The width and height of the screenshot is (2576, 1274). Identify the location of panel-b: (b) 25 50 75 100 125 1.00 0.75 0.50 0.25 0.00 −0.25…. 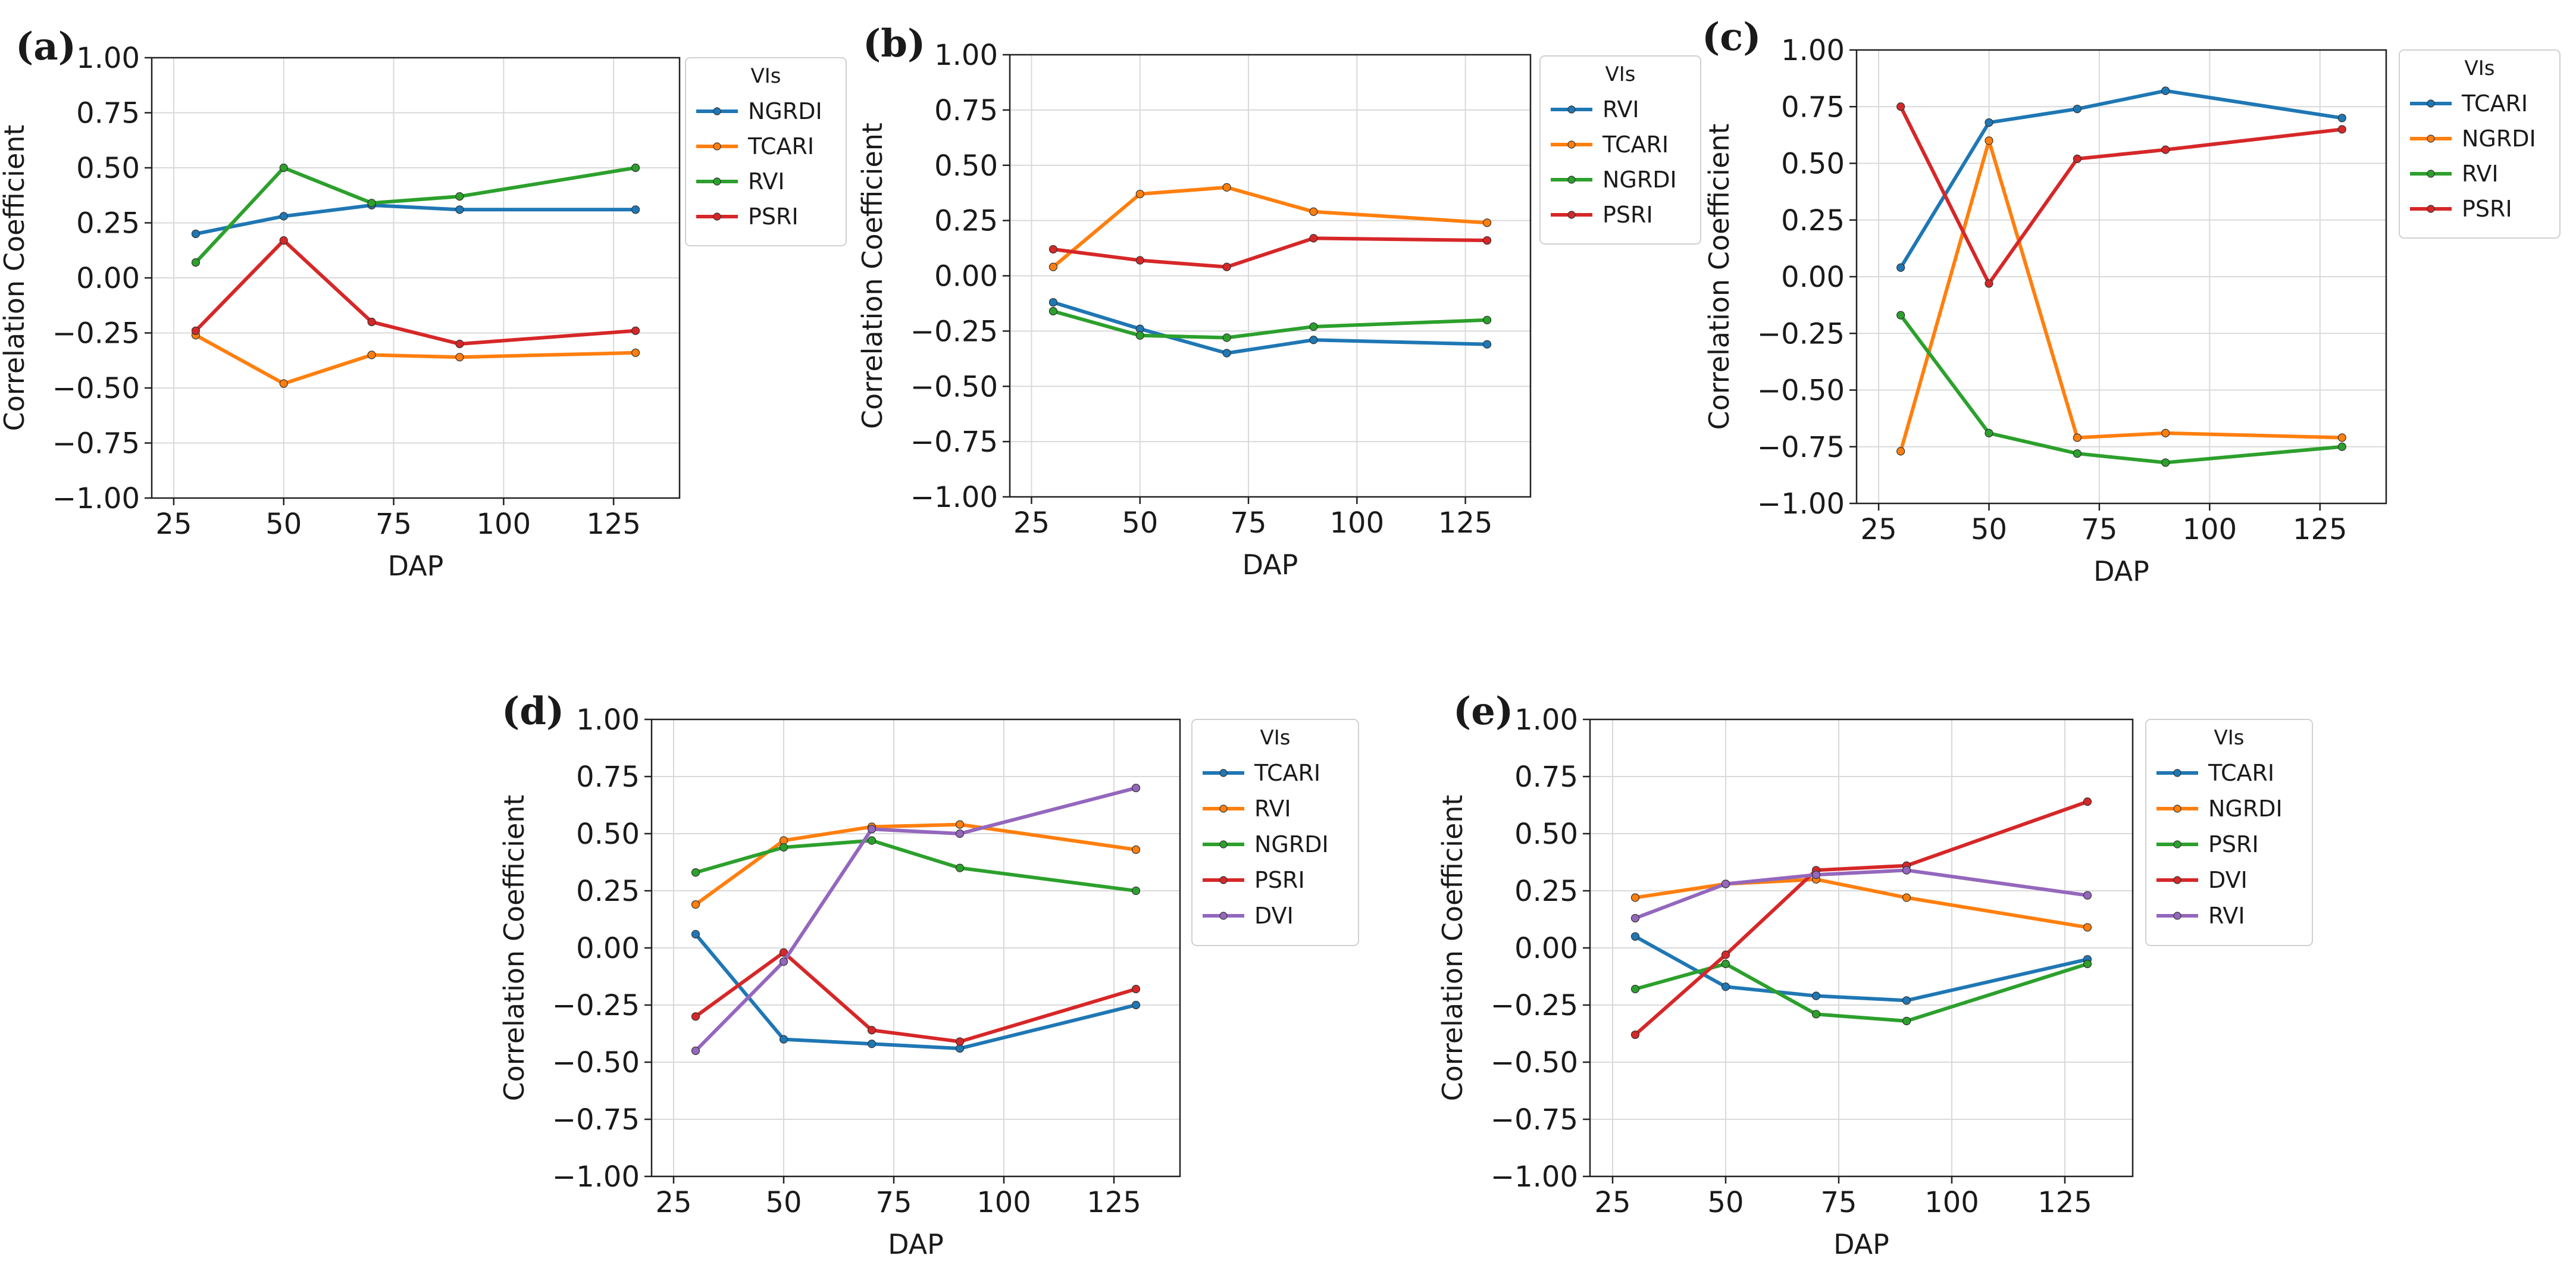
(1278, 301).